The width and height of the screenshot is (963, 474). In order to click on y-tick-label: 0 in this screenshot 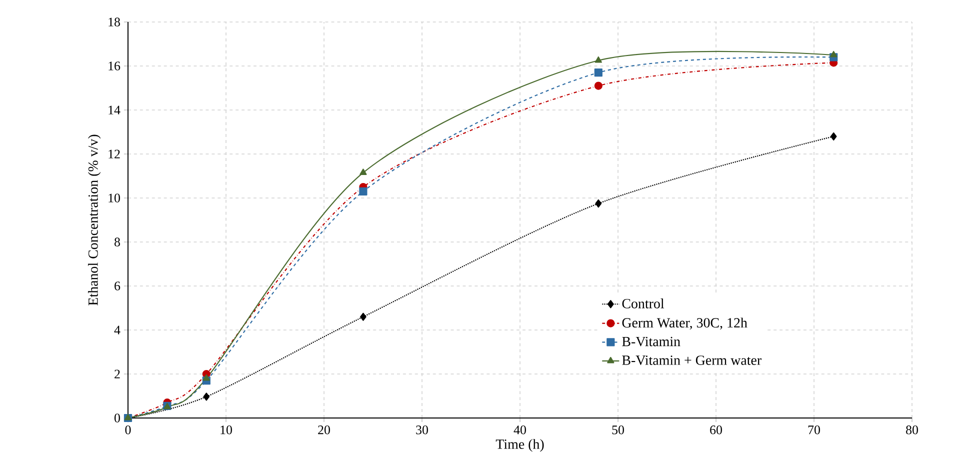, I will do `click(117, 418)`.